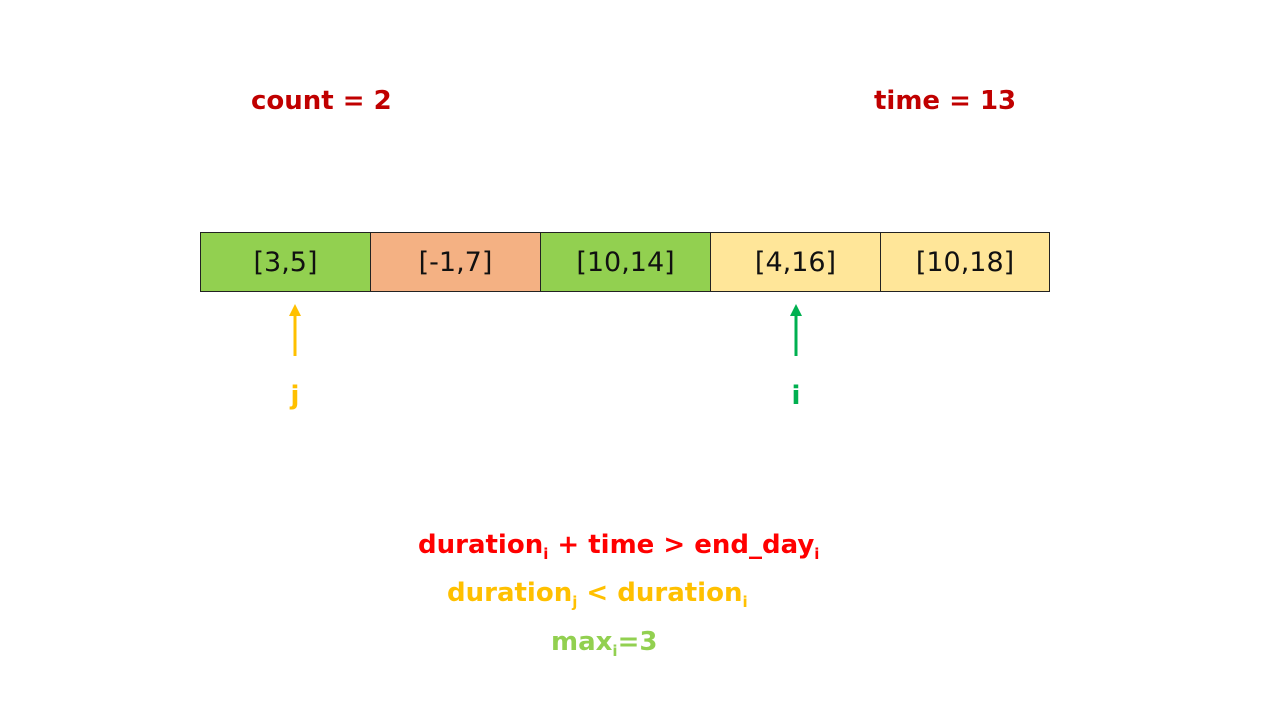 This screenshot has width=1280, height=720. I want to click on condition-line-3: maxi=3, so click(604, 643).